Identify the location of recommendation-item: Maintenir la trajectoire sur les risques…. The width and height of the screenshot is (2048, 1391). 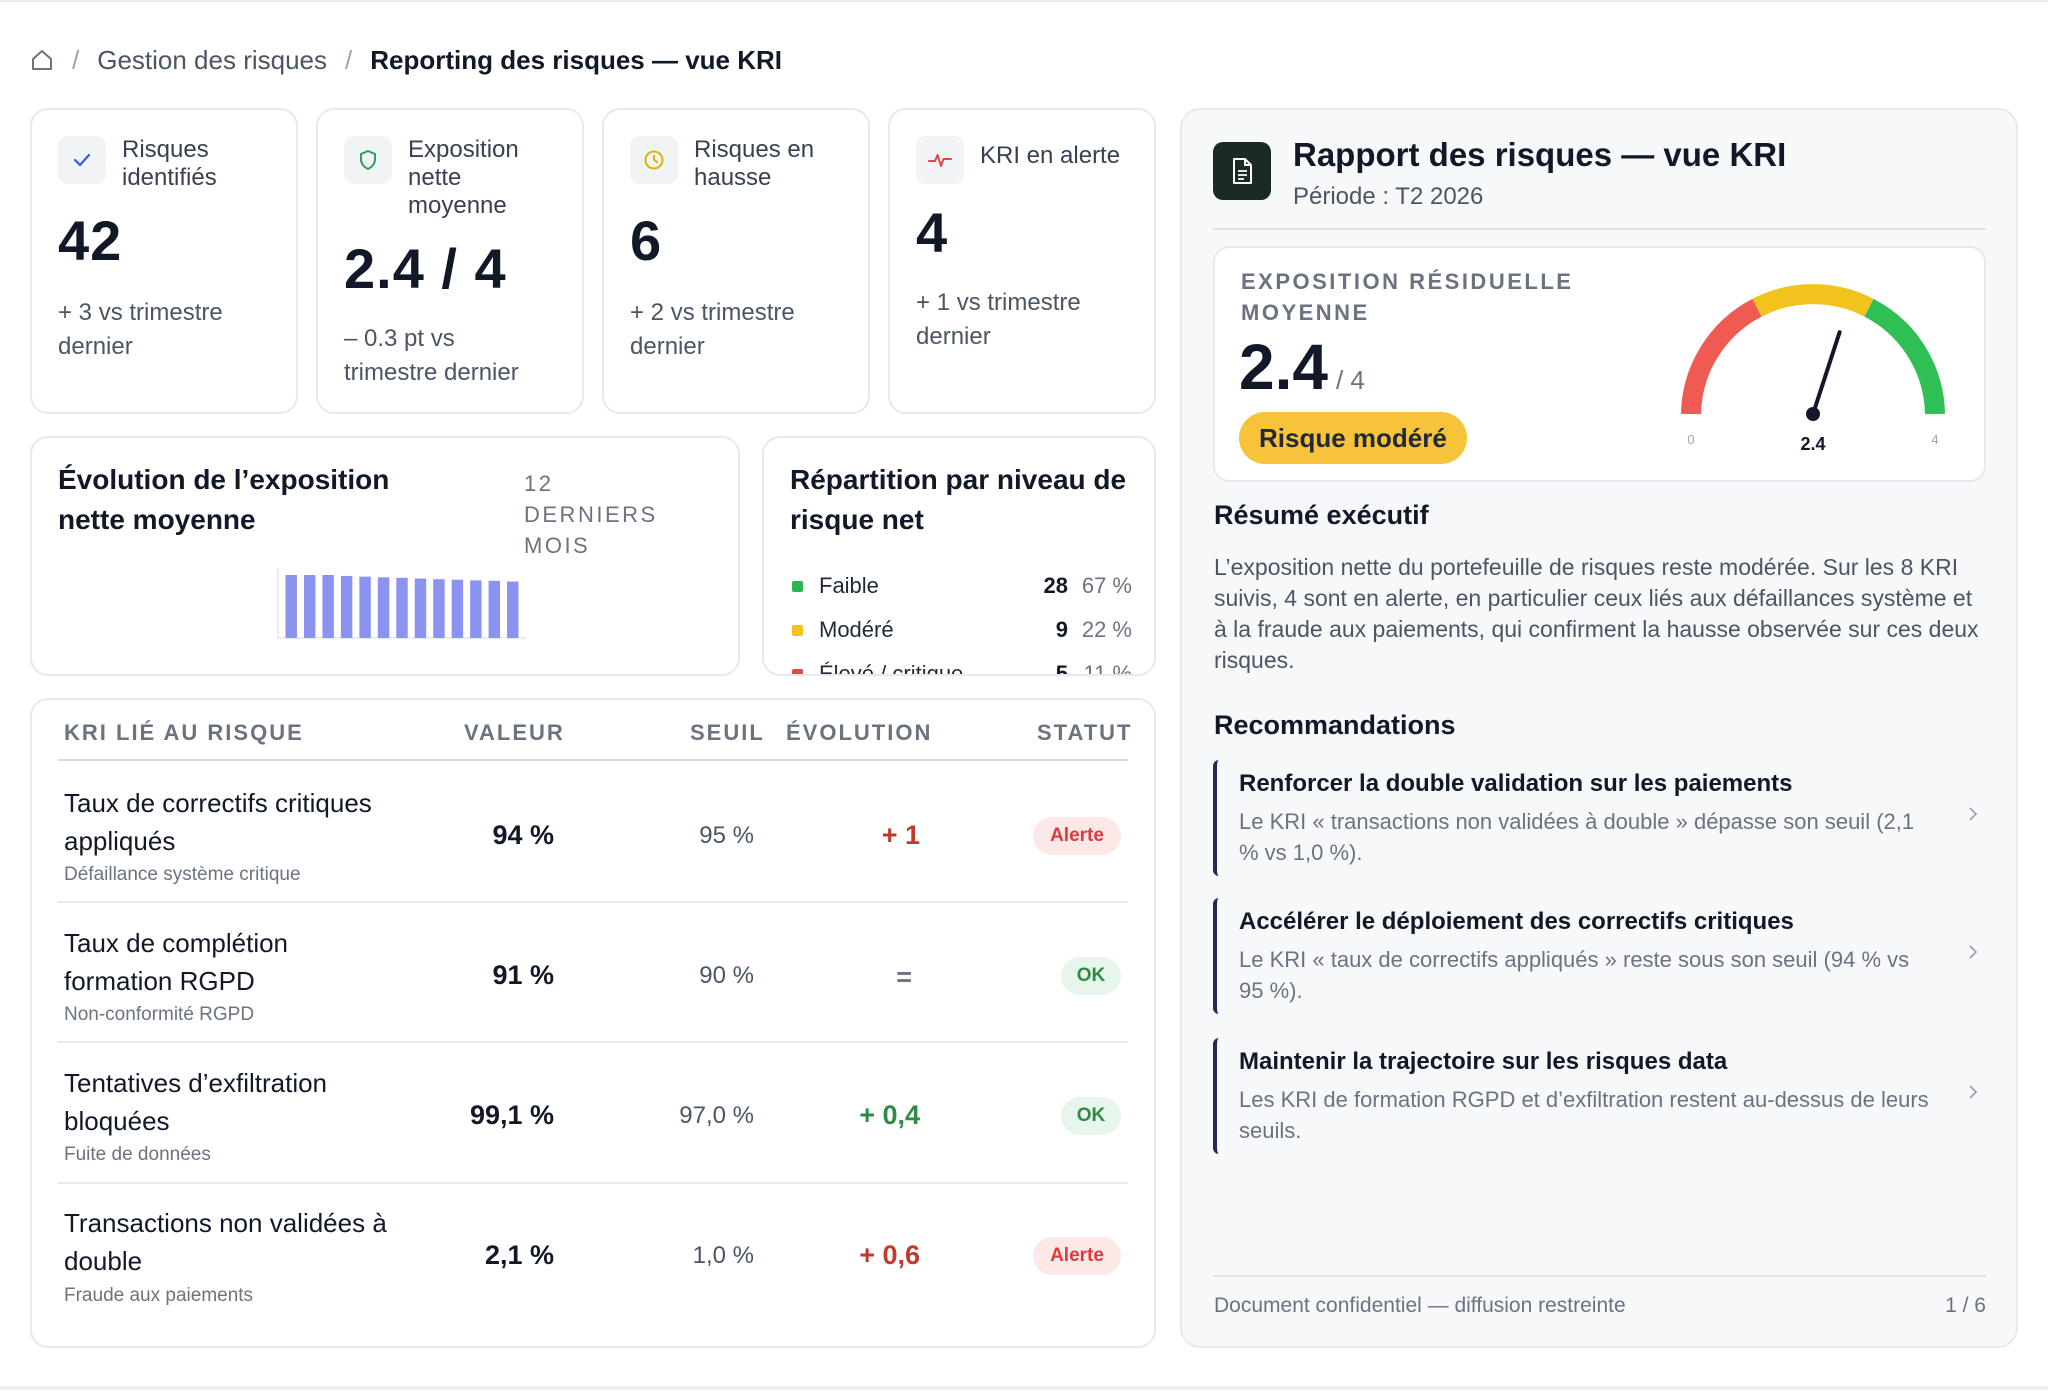
(1598, 1096).